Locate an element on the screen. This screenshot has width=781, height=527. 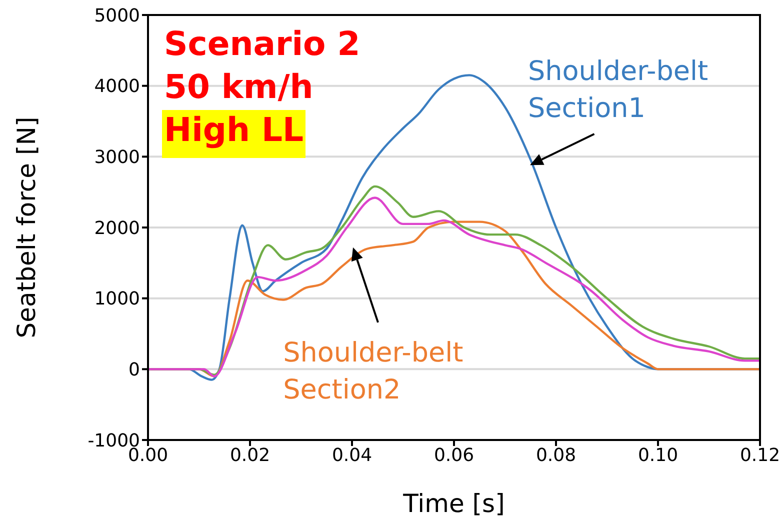
y-axis-title: Seatbelt force [N] is located at coordinates (26, 227).